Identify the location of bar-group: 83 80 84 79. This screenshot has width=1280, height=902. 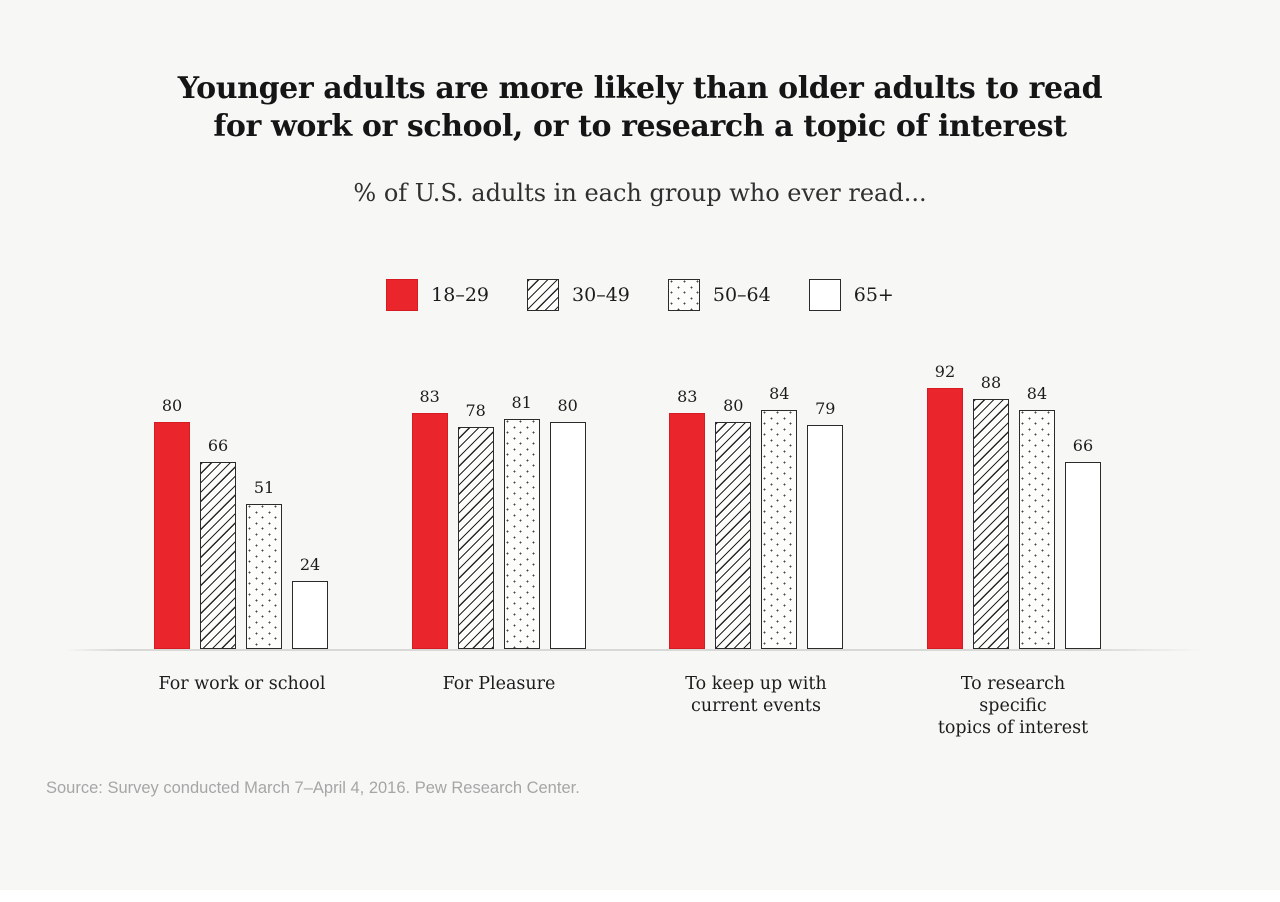
(756, 516).